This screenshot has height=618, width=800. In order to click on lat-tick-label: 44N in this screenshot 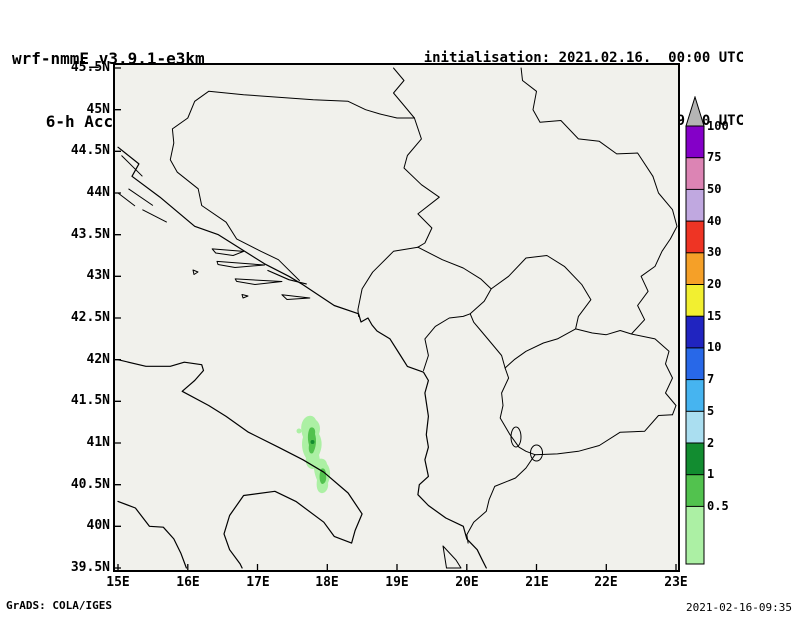, I will do `click(98, 192)`.